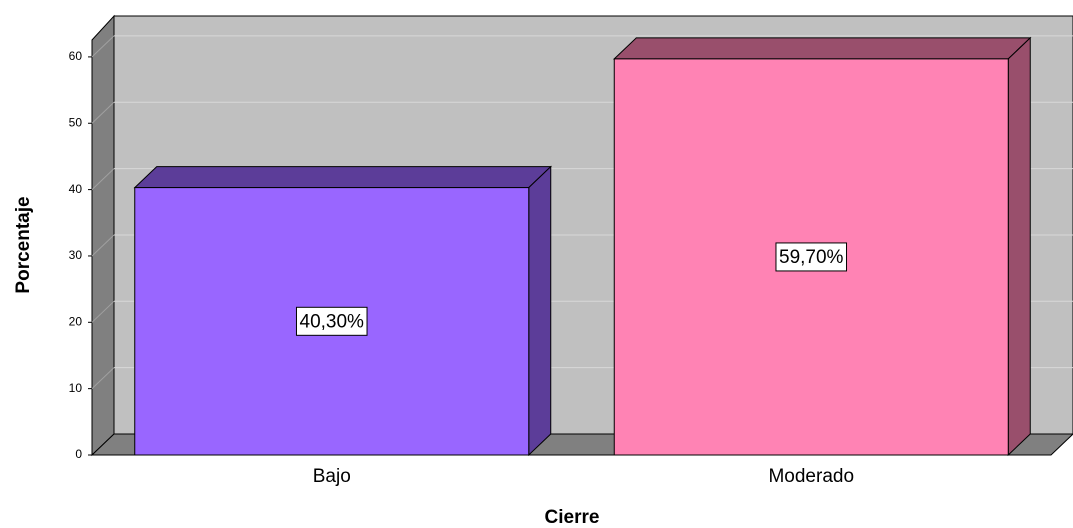  I want to click on value-label: 59,70%, so click(811, 257).